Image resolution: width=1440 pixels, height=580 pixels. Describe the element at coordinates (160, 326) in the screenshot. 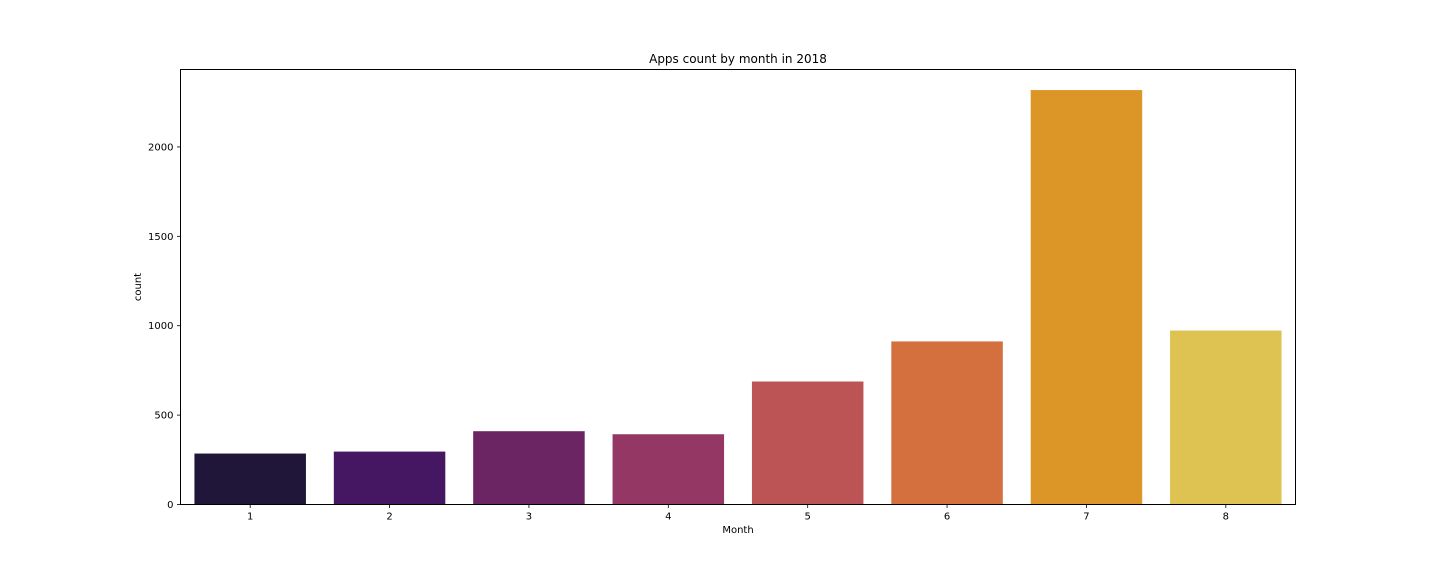

I see `y-tick-label: 1000` at that location.